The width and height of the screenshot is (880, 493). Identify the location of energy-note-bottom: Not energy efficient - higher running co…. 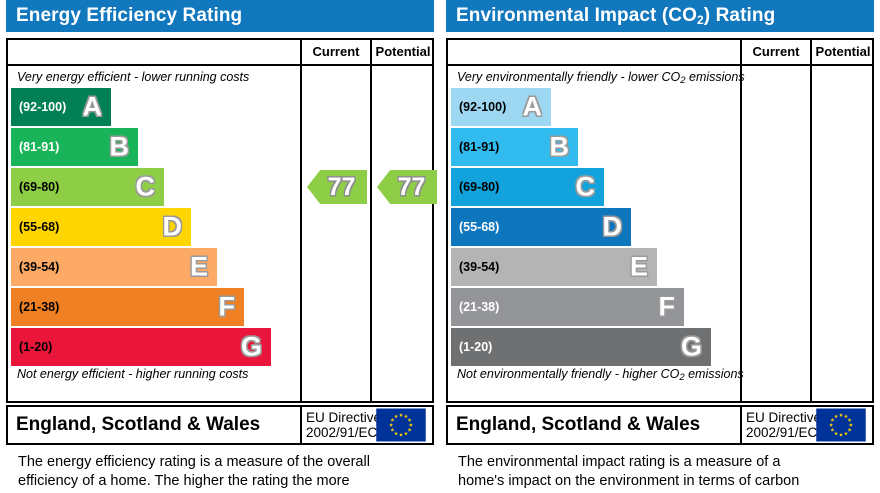
(133, 374).